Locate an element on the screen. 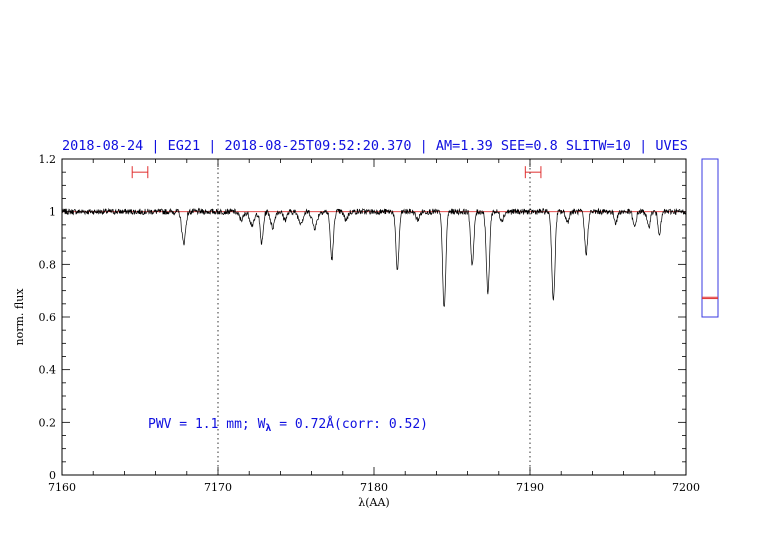 This screenshot has height=542, width=782. x-tick-labels: 7160 7170 7180 7190 7200 is located at coordinates (374, 487).